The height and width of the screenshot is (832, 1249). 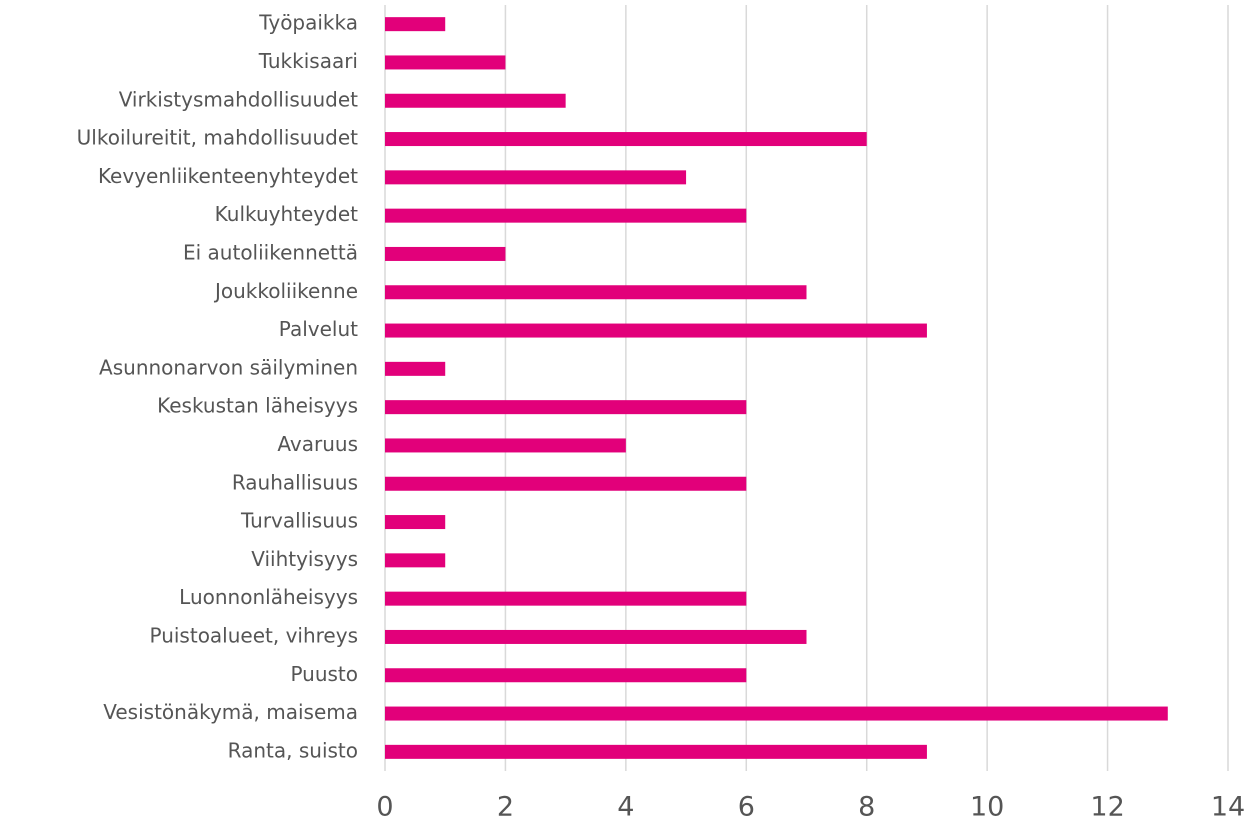 I want to click on y-tick-label: Keskustan läheisyys, so click(x=257, y=406).